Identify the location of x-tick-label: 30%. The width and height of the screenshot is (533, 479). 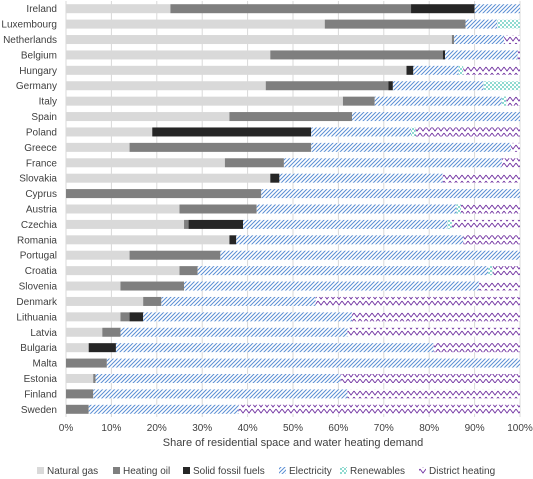
(202, 428).